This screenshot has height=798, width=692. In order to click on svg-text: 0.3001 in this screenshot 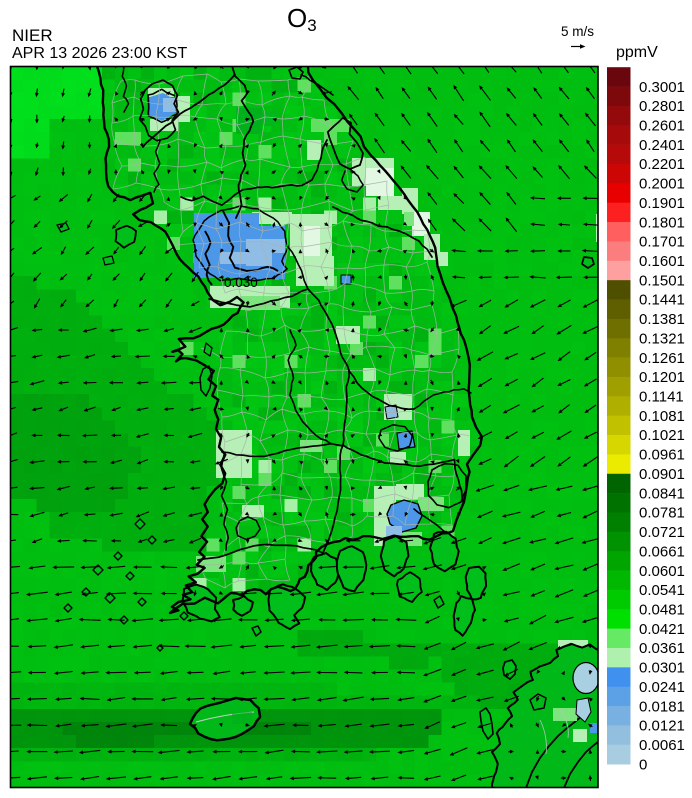, I will do `click(662, 87)`.